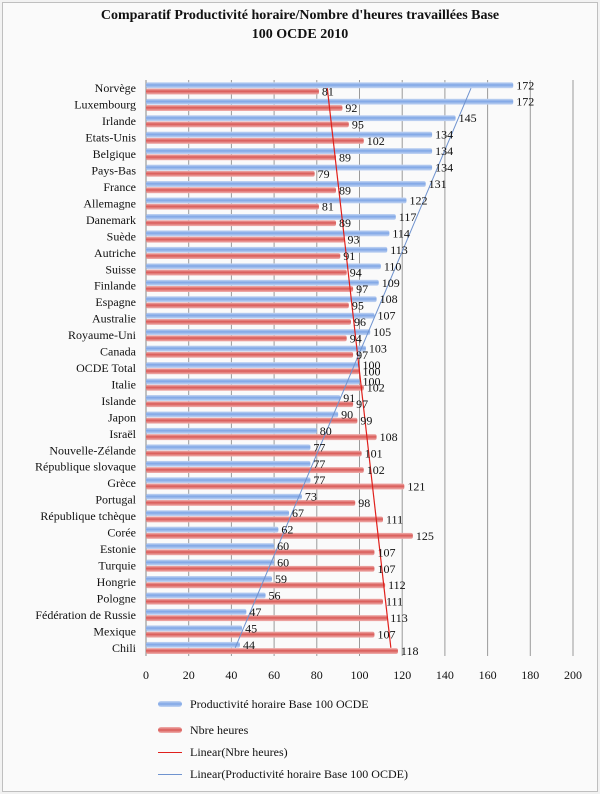 This screenshot has width=600, height=794. Describe the element at coordinates (573, 675) in the screenshot. I see `x-tick-200: 200` at that location.